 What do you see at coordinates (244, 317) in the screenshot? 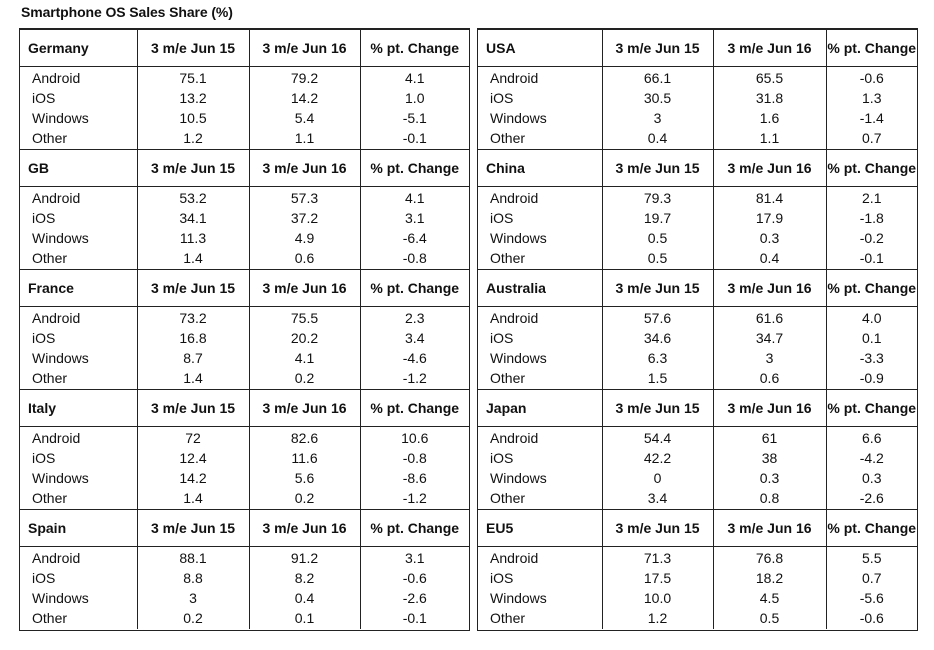
I see `table-row: Android 73.2 75.5 2.3` at bounding box center [244, 317].